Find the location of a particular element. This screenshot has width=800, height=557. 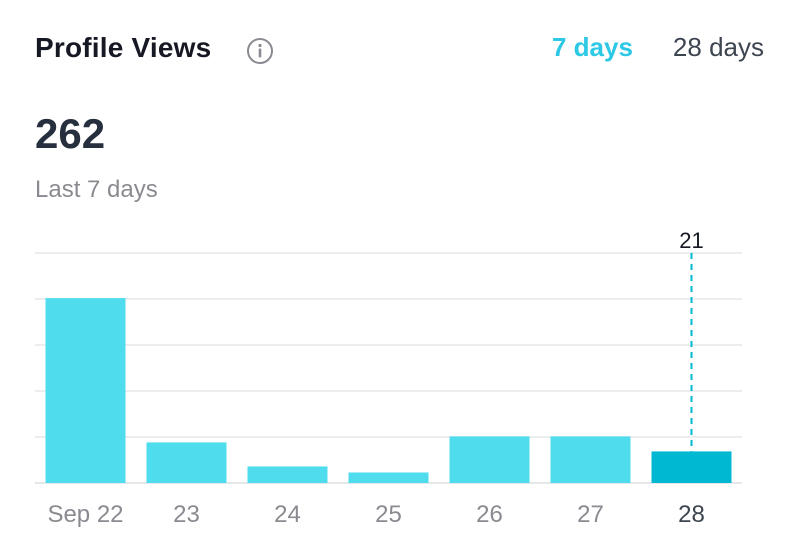

x-tick-label: 28 is located at coordinates (691, 514).